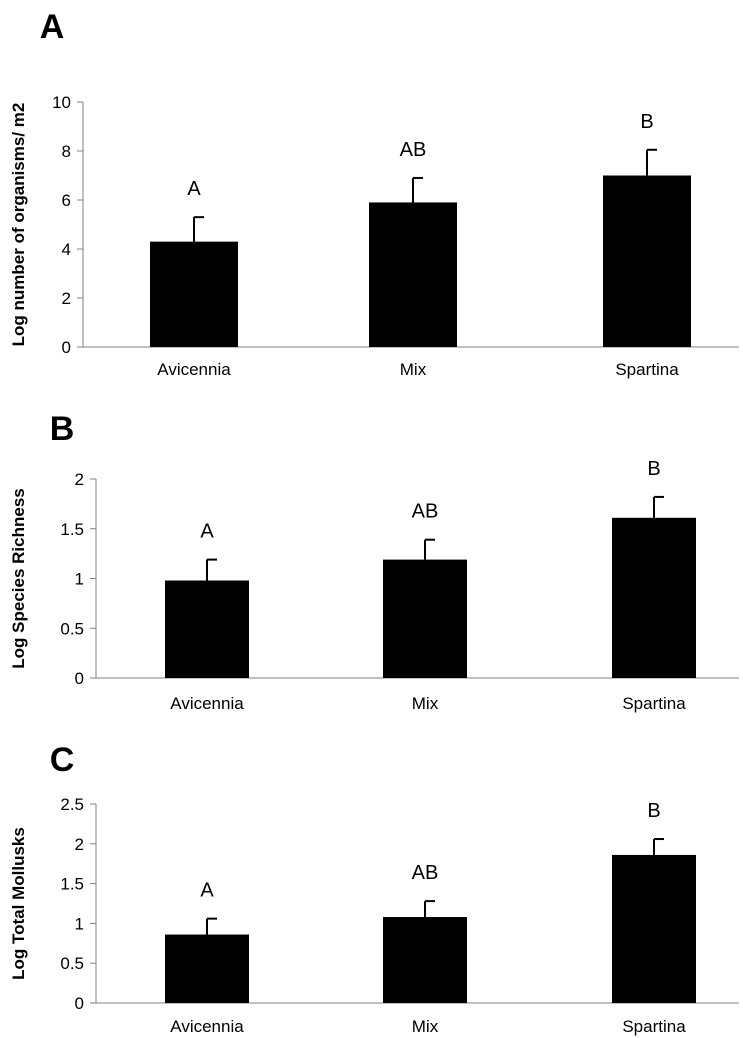 The height and width of the screenshot is (1038, 743). What do you see at coordinates (18, 903) in the screenshot?
I see `y-axis-label: Log Total Mollusks` at bounding box center [18, 903].